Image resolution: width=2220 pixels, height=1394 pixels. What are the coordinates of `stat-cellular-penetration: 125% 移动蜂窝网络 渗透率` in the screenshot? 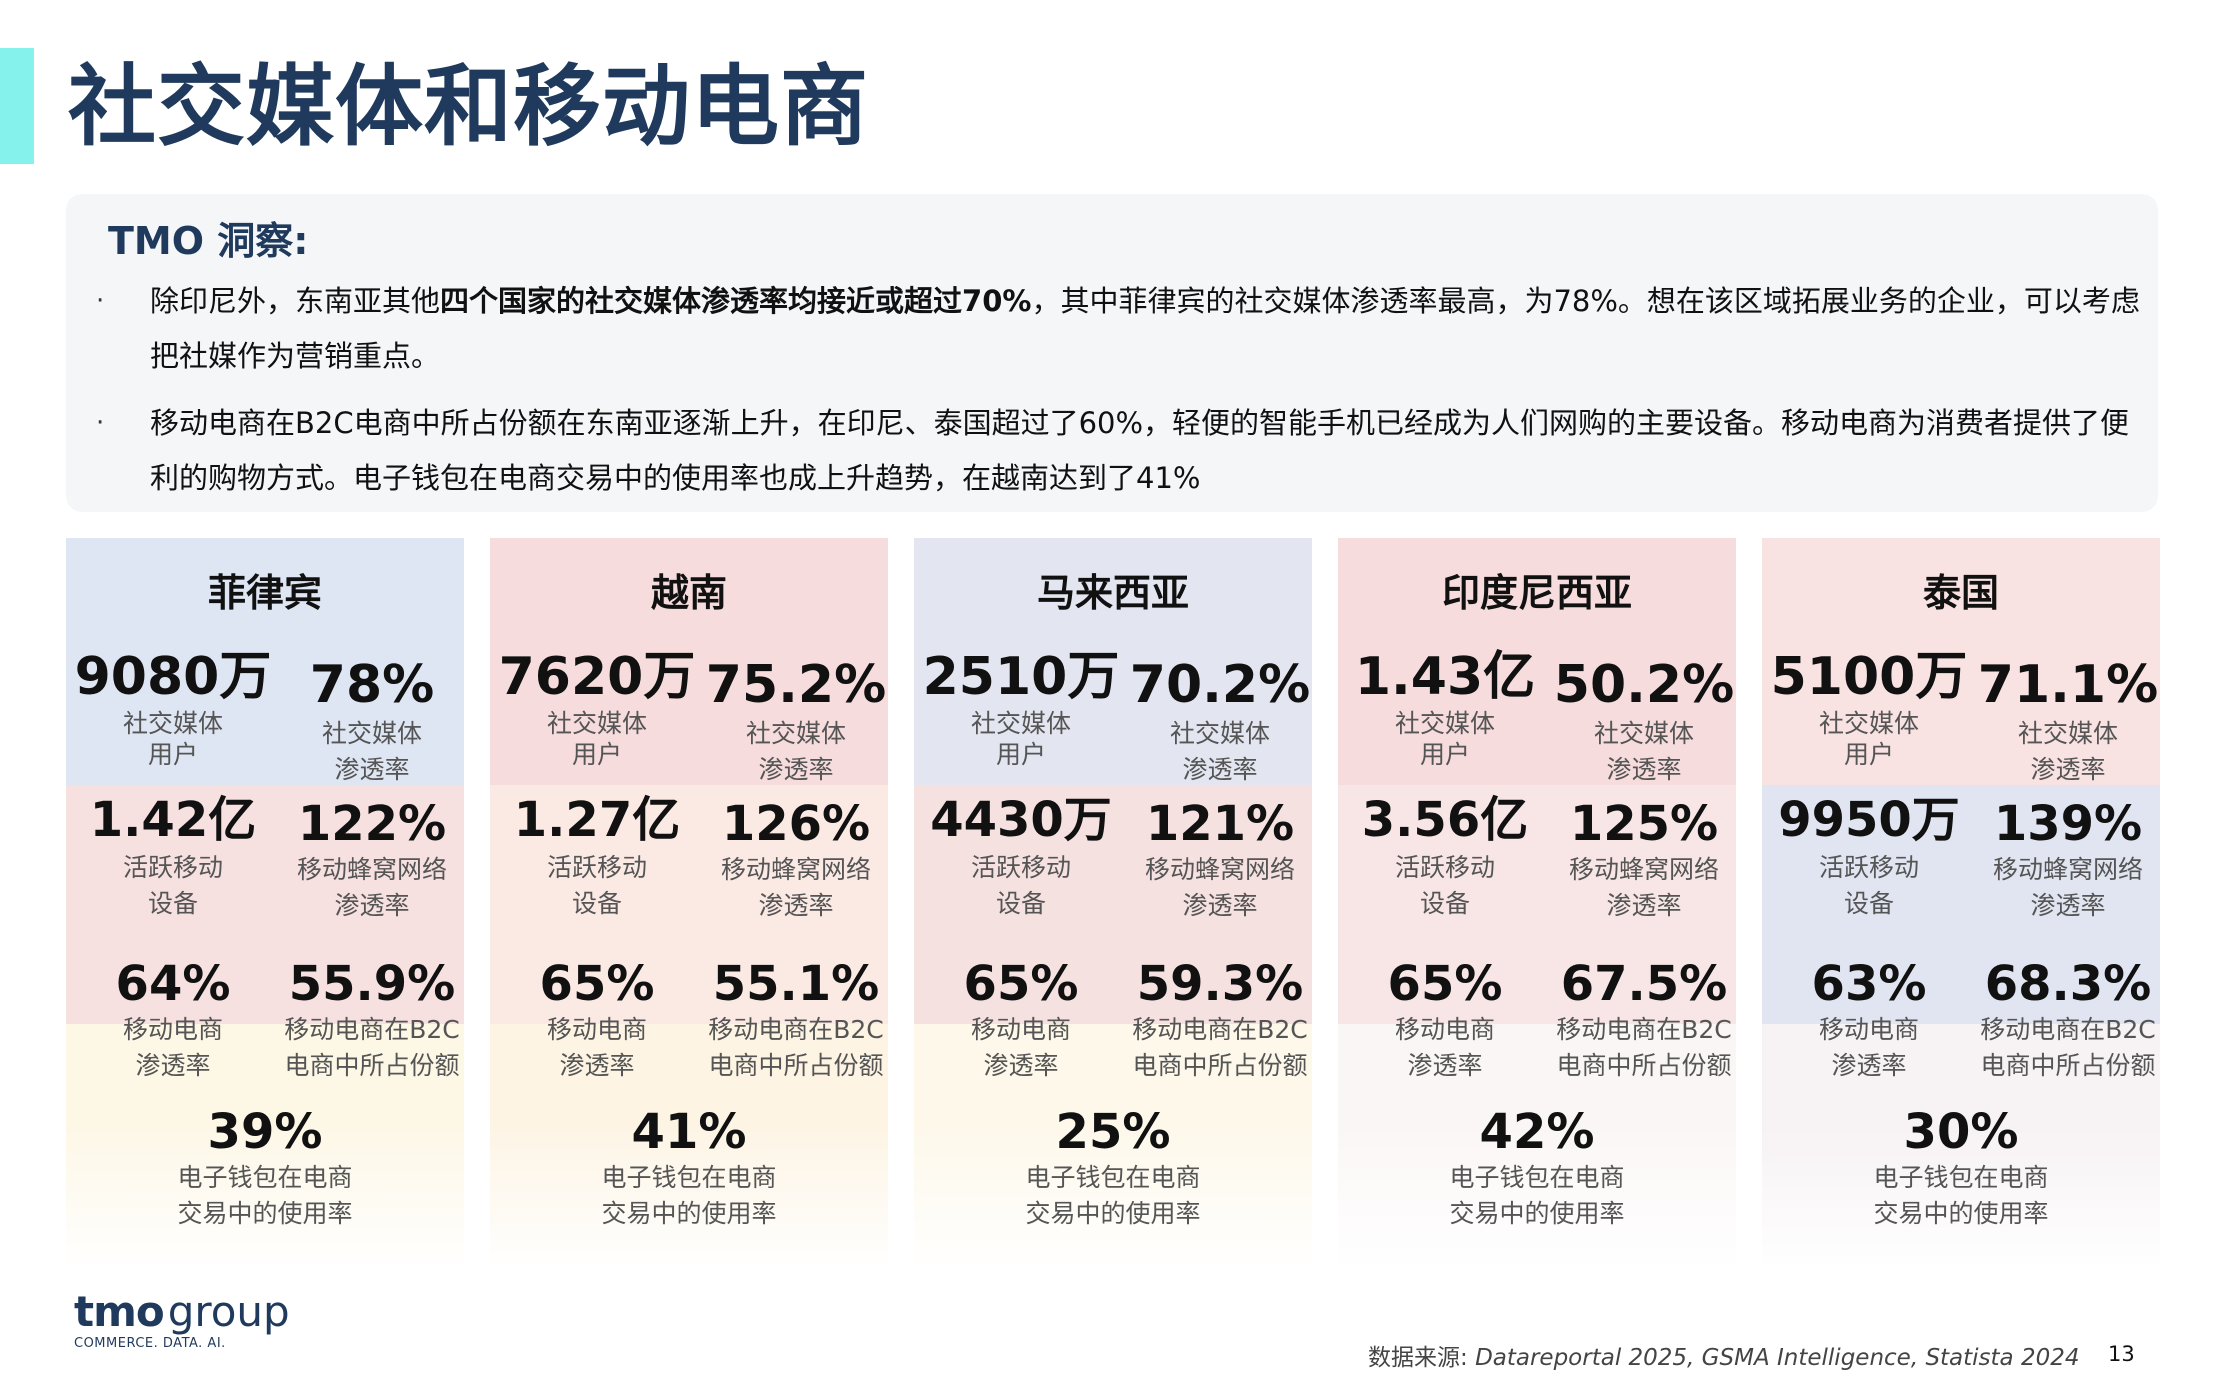 It's located at (1644, 860).